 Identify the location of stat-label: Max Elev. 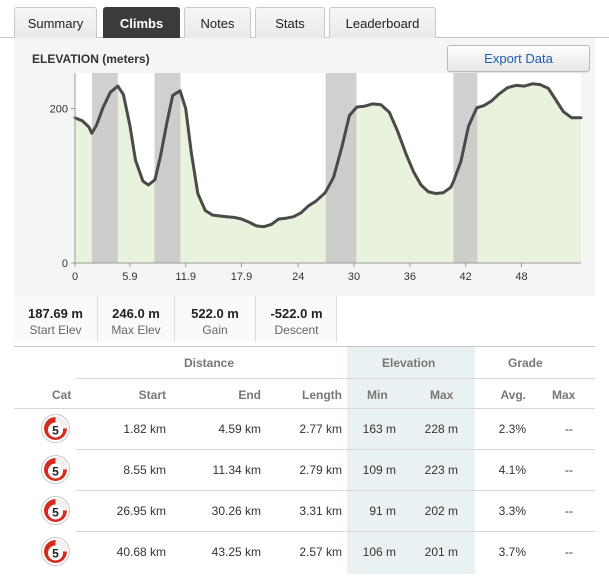
(136, 330).